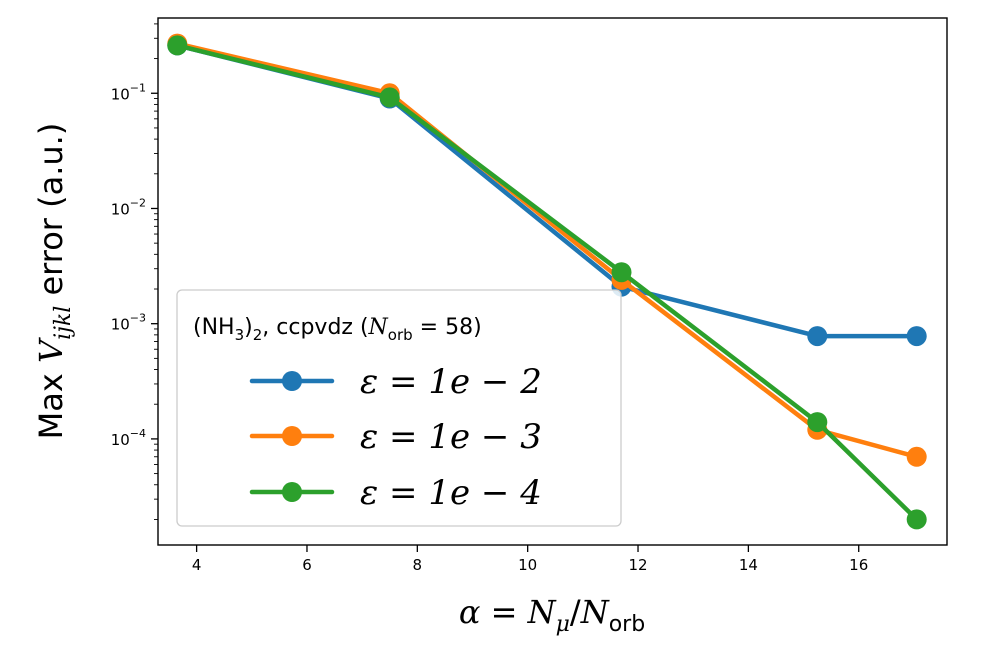 The image size is (997, 664). What do you see at coordinates (128, 92) in the screenshot?
I see `y-tick-label: 10⁻¹` at bounding box center [128, 92].